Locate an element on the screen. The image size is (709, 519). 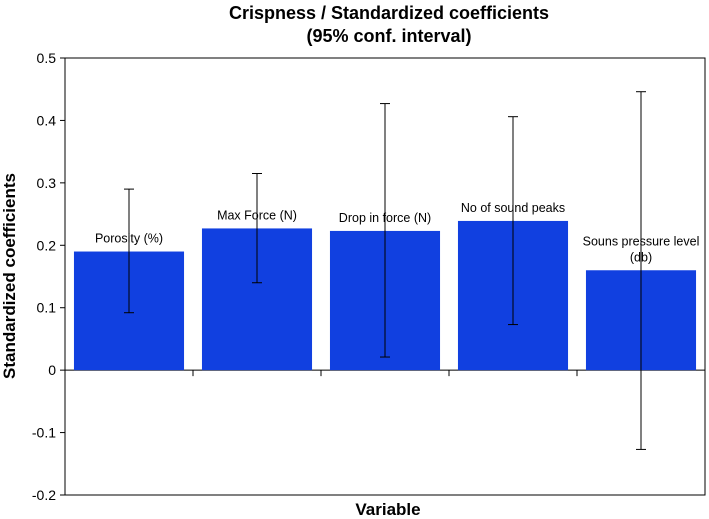
bar-label: Drop in force (N) is located at coordinates (385, 218).